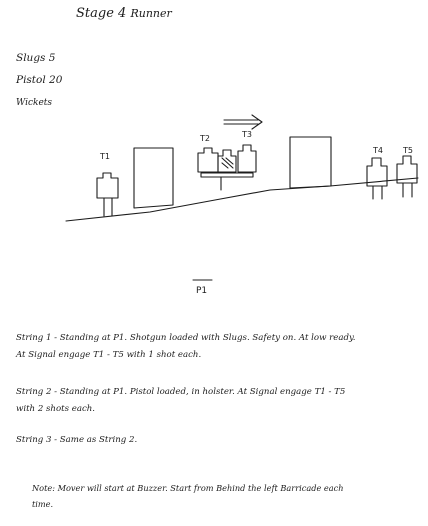 The height and width of the screenshot is (526, 428). What do you see at coordinates (153, 178) in the screenshot?
I see `barricade-left` at bounding box center [153, 178].